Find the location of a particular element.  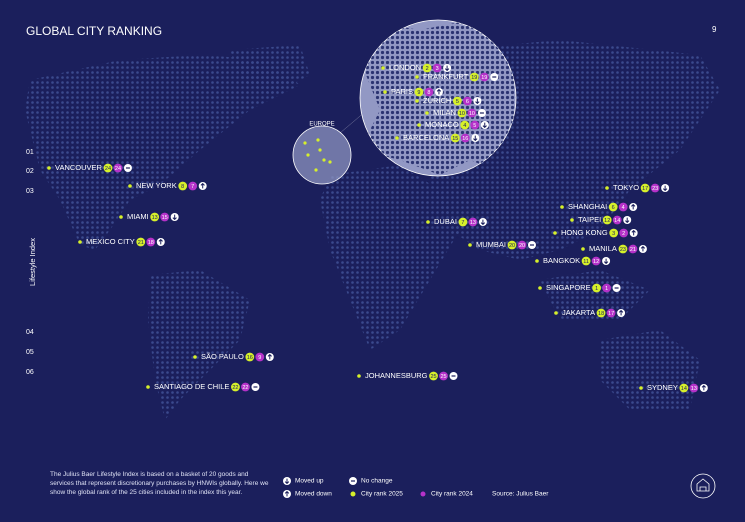

rank-2024: 19 is located at coordinates (484, 78).